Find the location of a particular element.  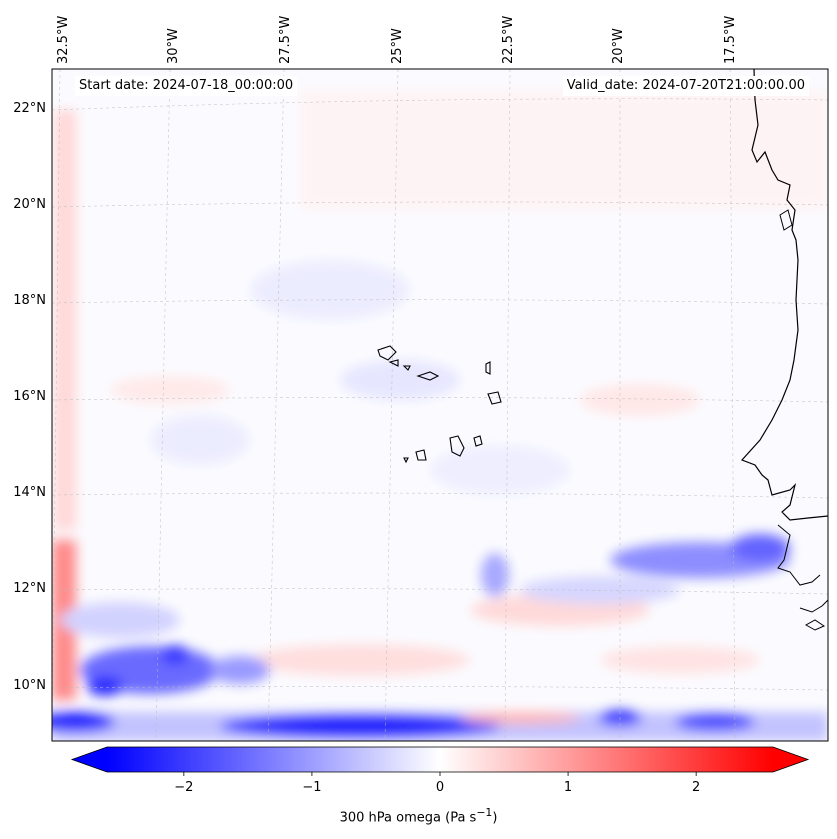

units-exponent: −1 is located at coordinates (484, 812).